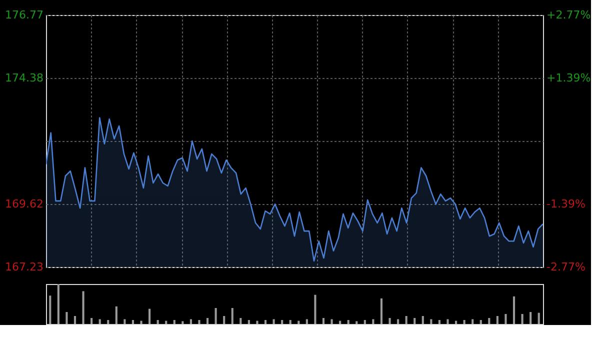 This screenshot has width=600, height=337. What do you see at coordinates (566, 204) in the screenshot?
I see `y2-tick-label: -1.39%` at bounding box center [566, 204].